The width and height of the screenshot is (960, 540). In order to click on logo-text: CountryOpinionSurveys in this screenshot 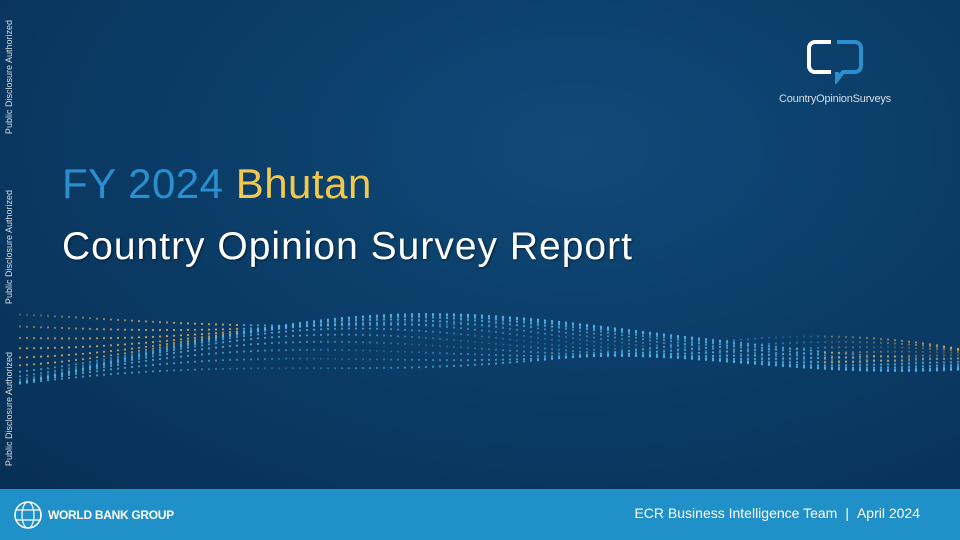, I will do `click(835, 99)`.